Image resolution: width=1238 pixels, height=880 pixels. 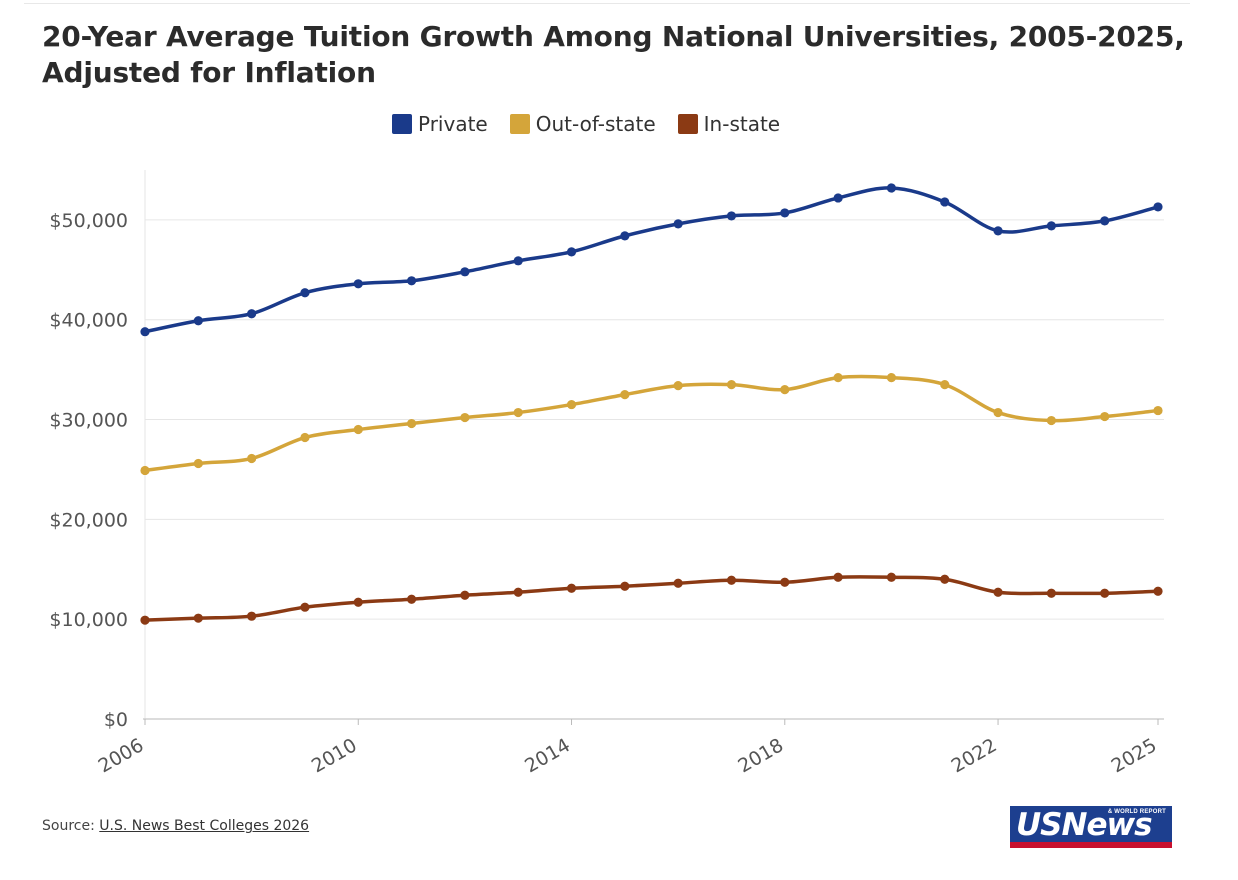 I want to click on logo-red-bar, so click(x=1091, y=845).